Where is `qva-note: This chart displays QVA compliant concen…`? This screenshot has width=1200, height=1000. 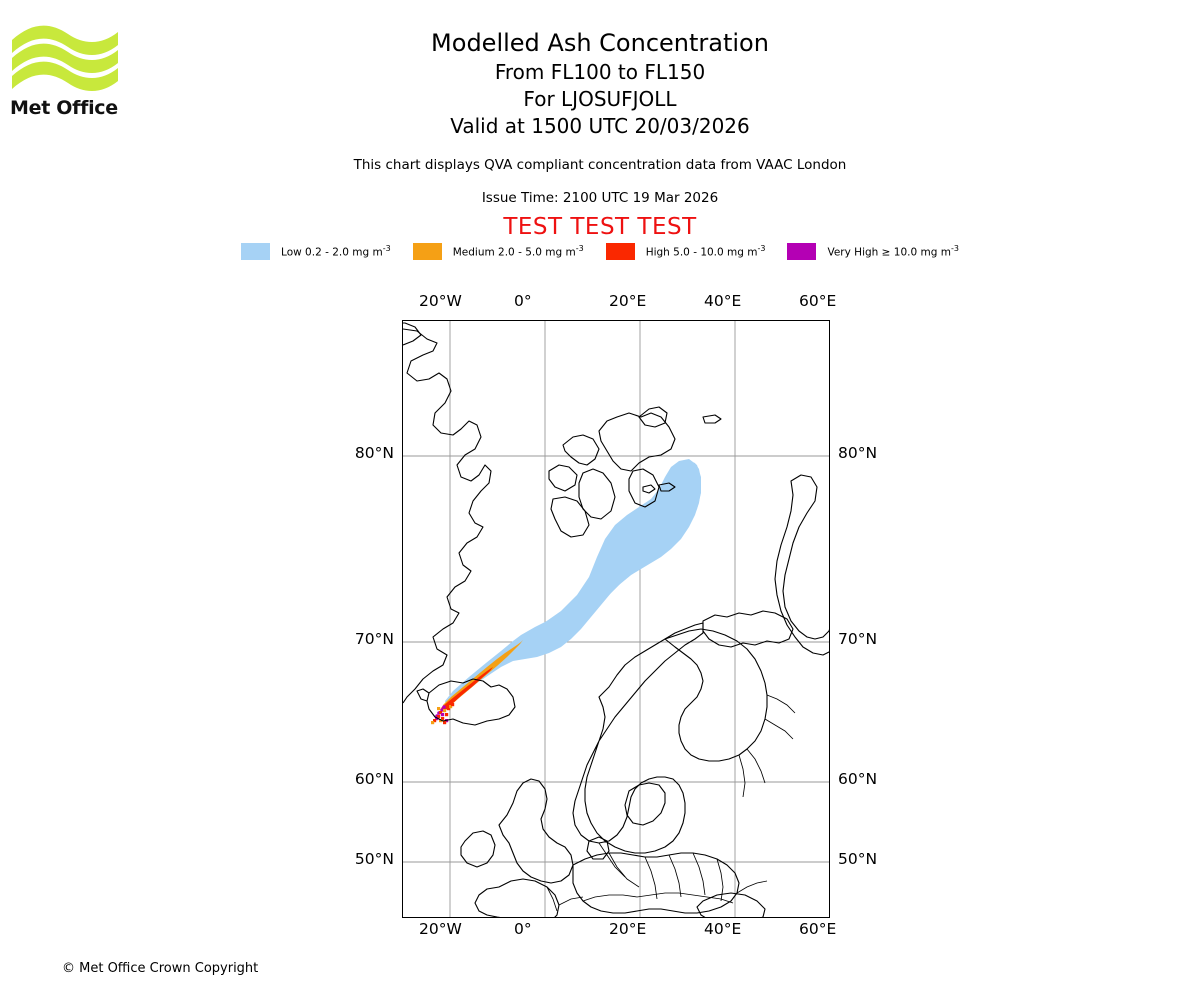 qva-note: This chart displays QVA compliant concen… is located at coordinates (600, 165).